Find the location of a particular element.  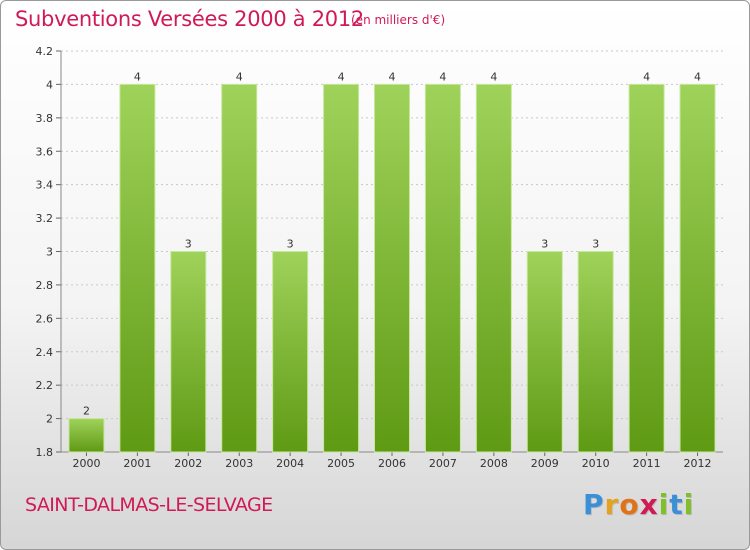

x-tick-label: 2011 is located at coordinates (647, 463).